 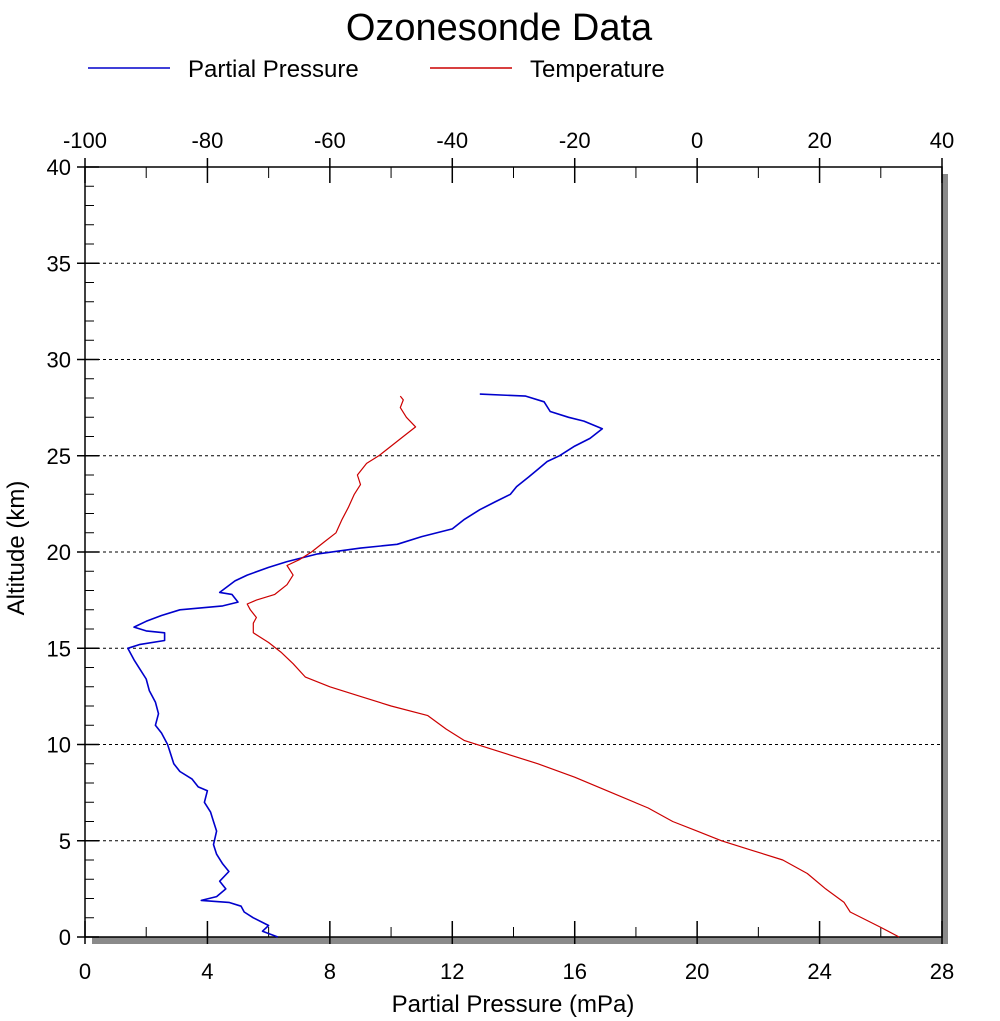 What do you see at coordinates (59, 167) in the screenshot?
I see `y-tick-label: 40` at bounding box center [59, 167].